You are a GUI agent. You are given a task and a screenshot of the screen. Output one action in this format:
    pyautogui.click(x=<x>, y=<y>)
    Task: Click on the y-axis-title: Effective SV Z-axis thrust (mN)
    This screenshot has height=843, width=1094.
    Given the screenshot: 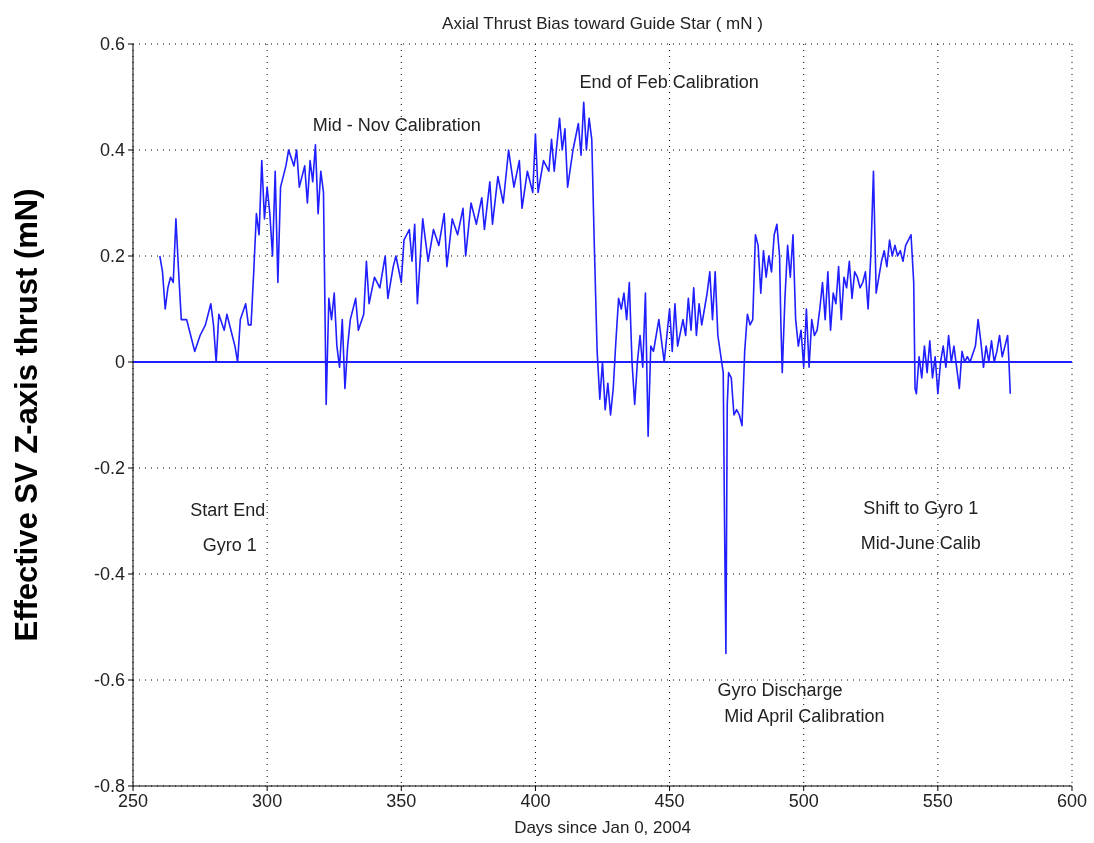 What is the action you would take?
    pyautogui.click(x=27, y=415)
    